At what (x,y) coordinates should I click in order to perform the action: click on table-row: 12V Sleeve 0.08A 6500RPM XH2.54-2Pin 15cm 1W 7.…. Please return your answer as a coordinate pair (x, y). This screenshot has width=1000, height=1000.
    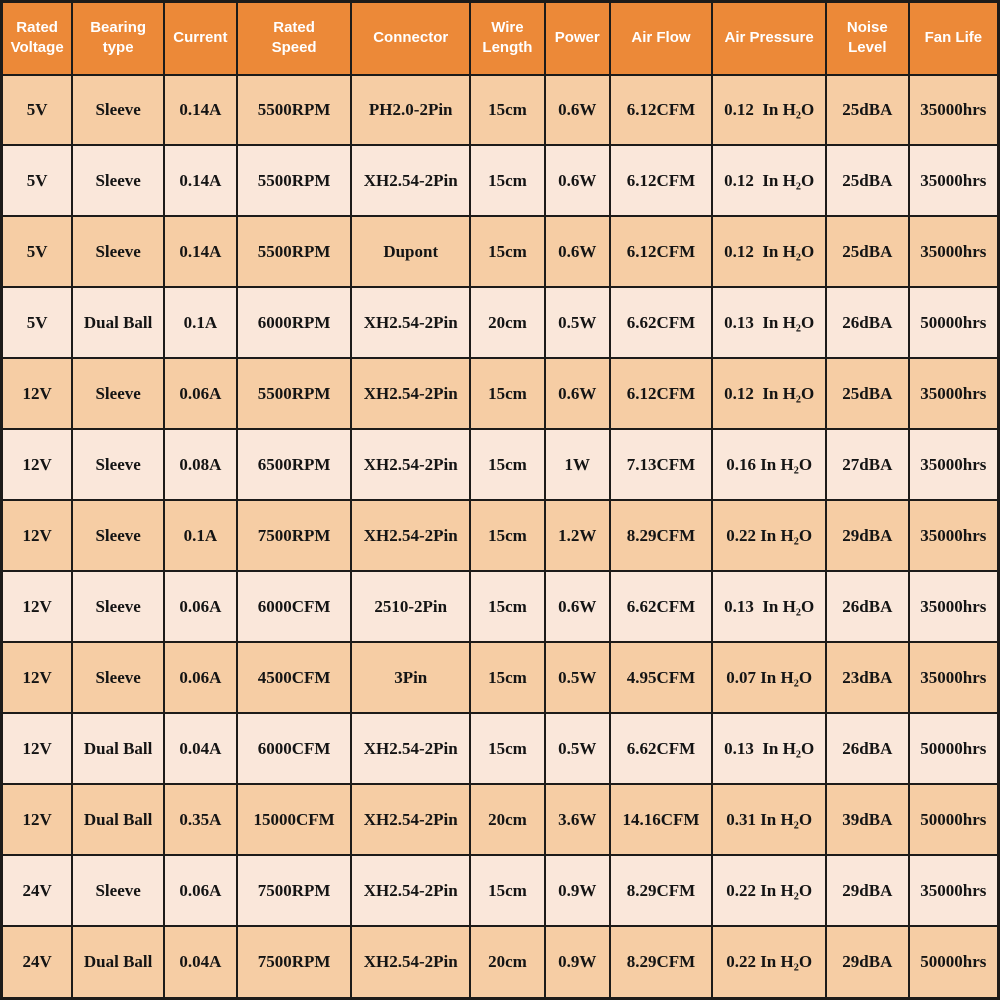
    Looking at the image, I should click on (500, 465).